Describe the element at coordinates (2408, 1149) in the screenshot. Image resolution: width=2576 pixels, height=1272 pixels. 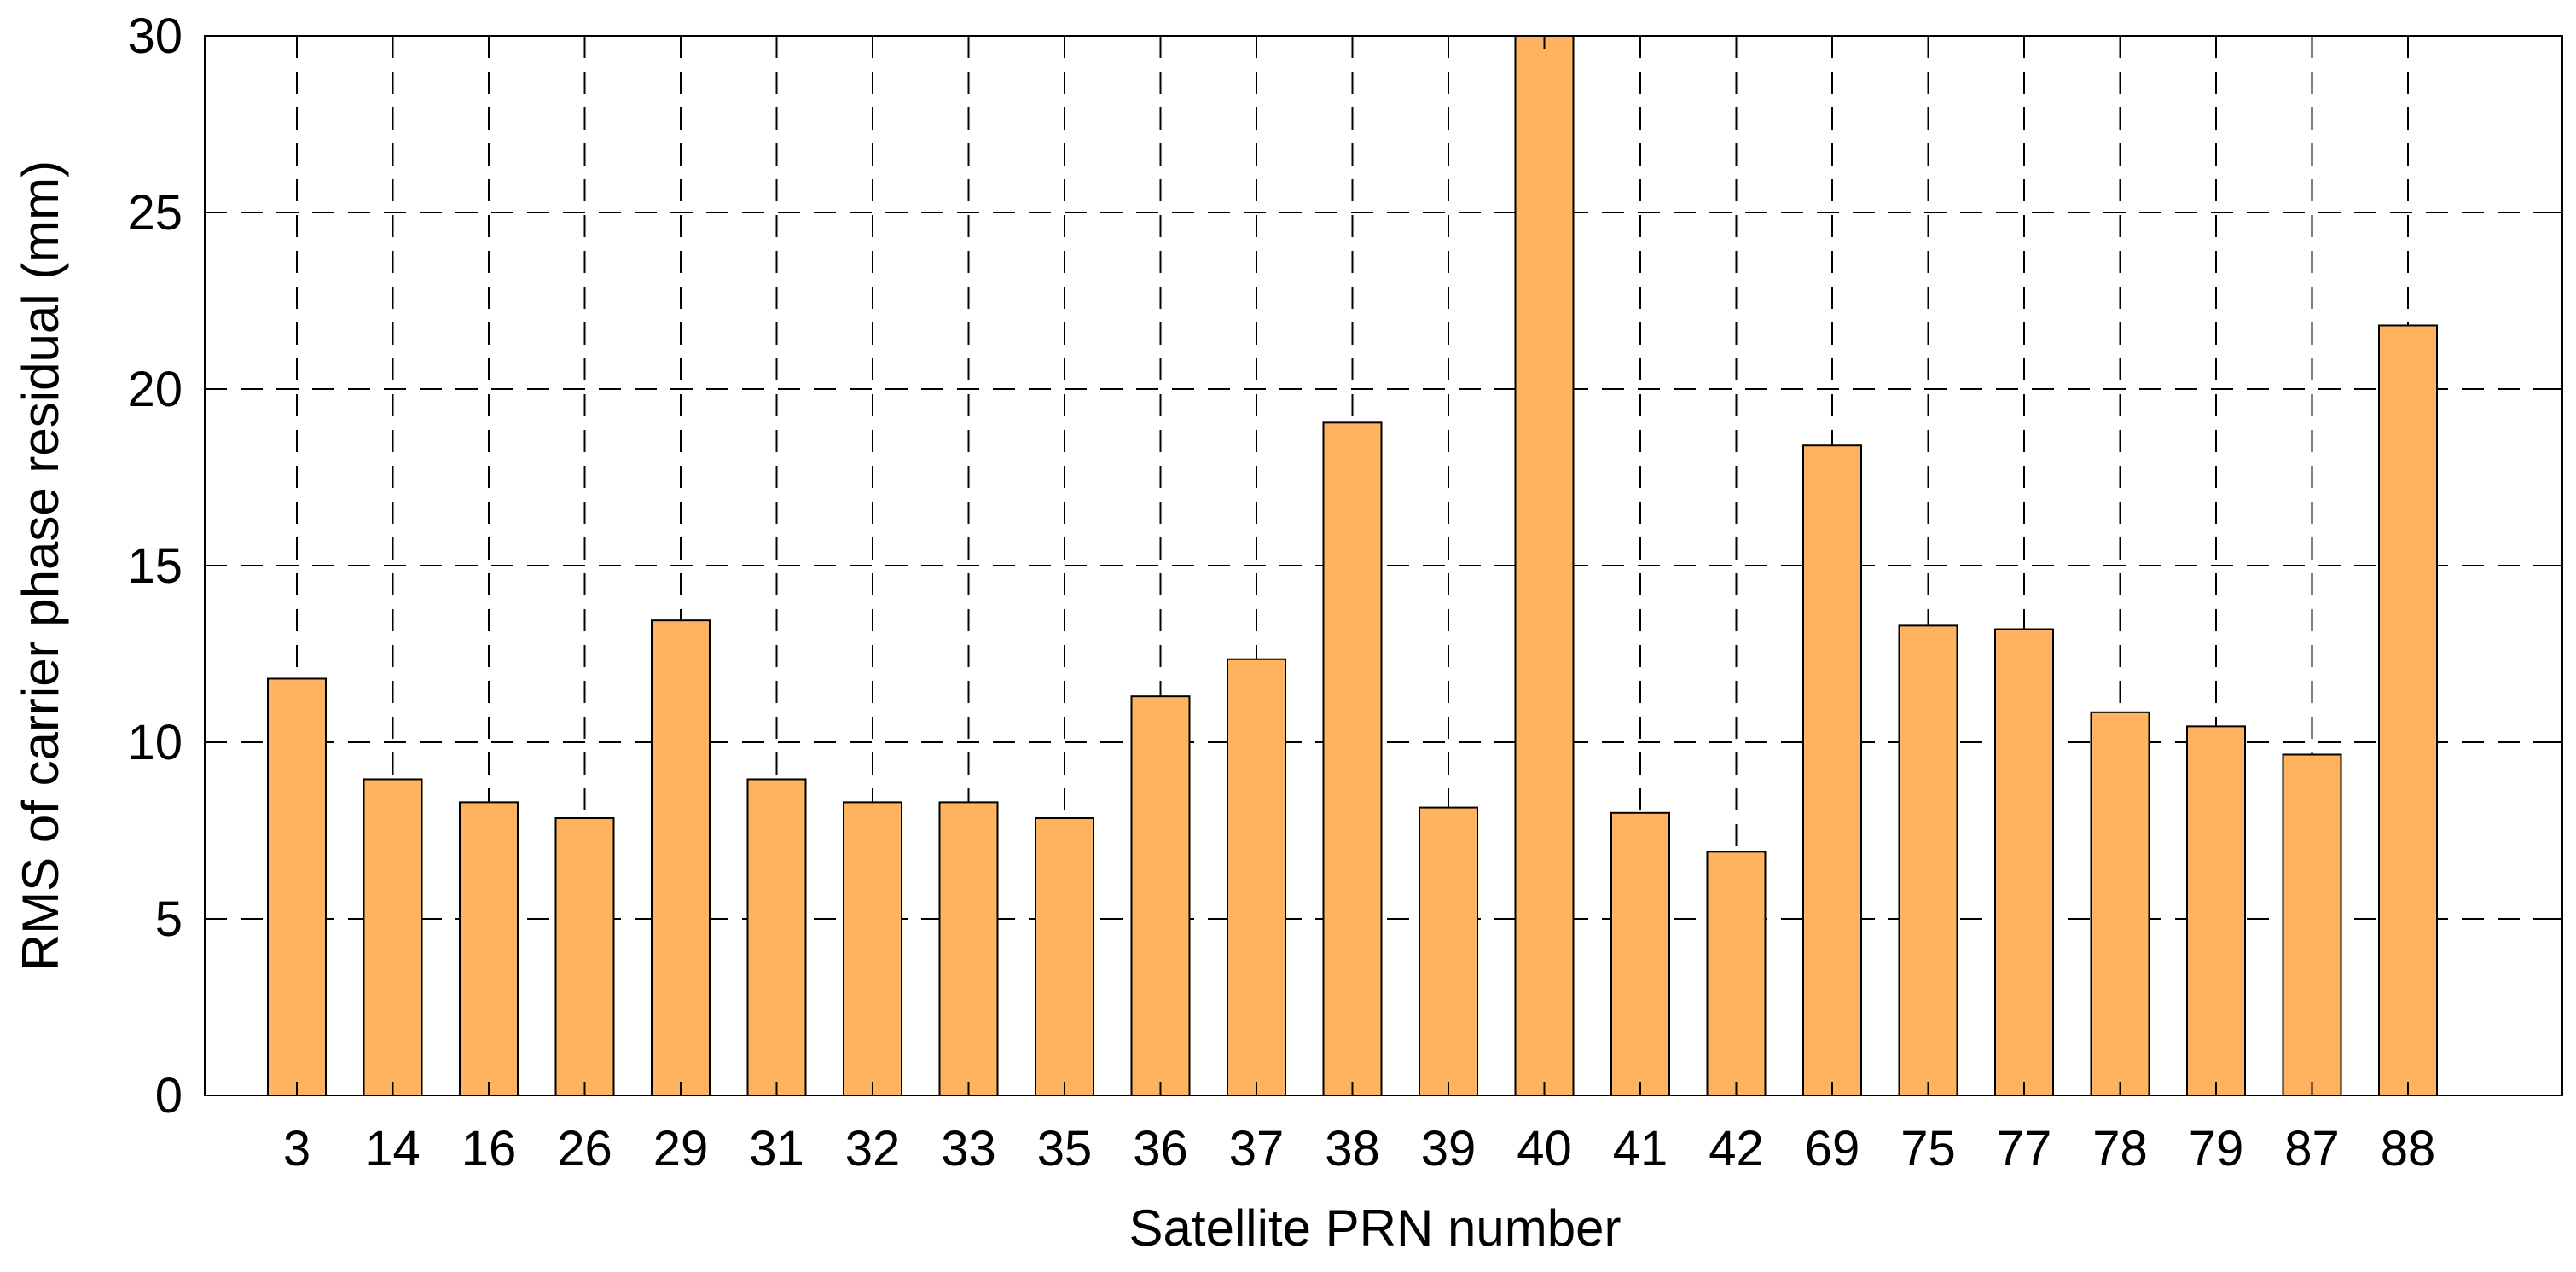
I see `x-tick-label: 88` at that location.